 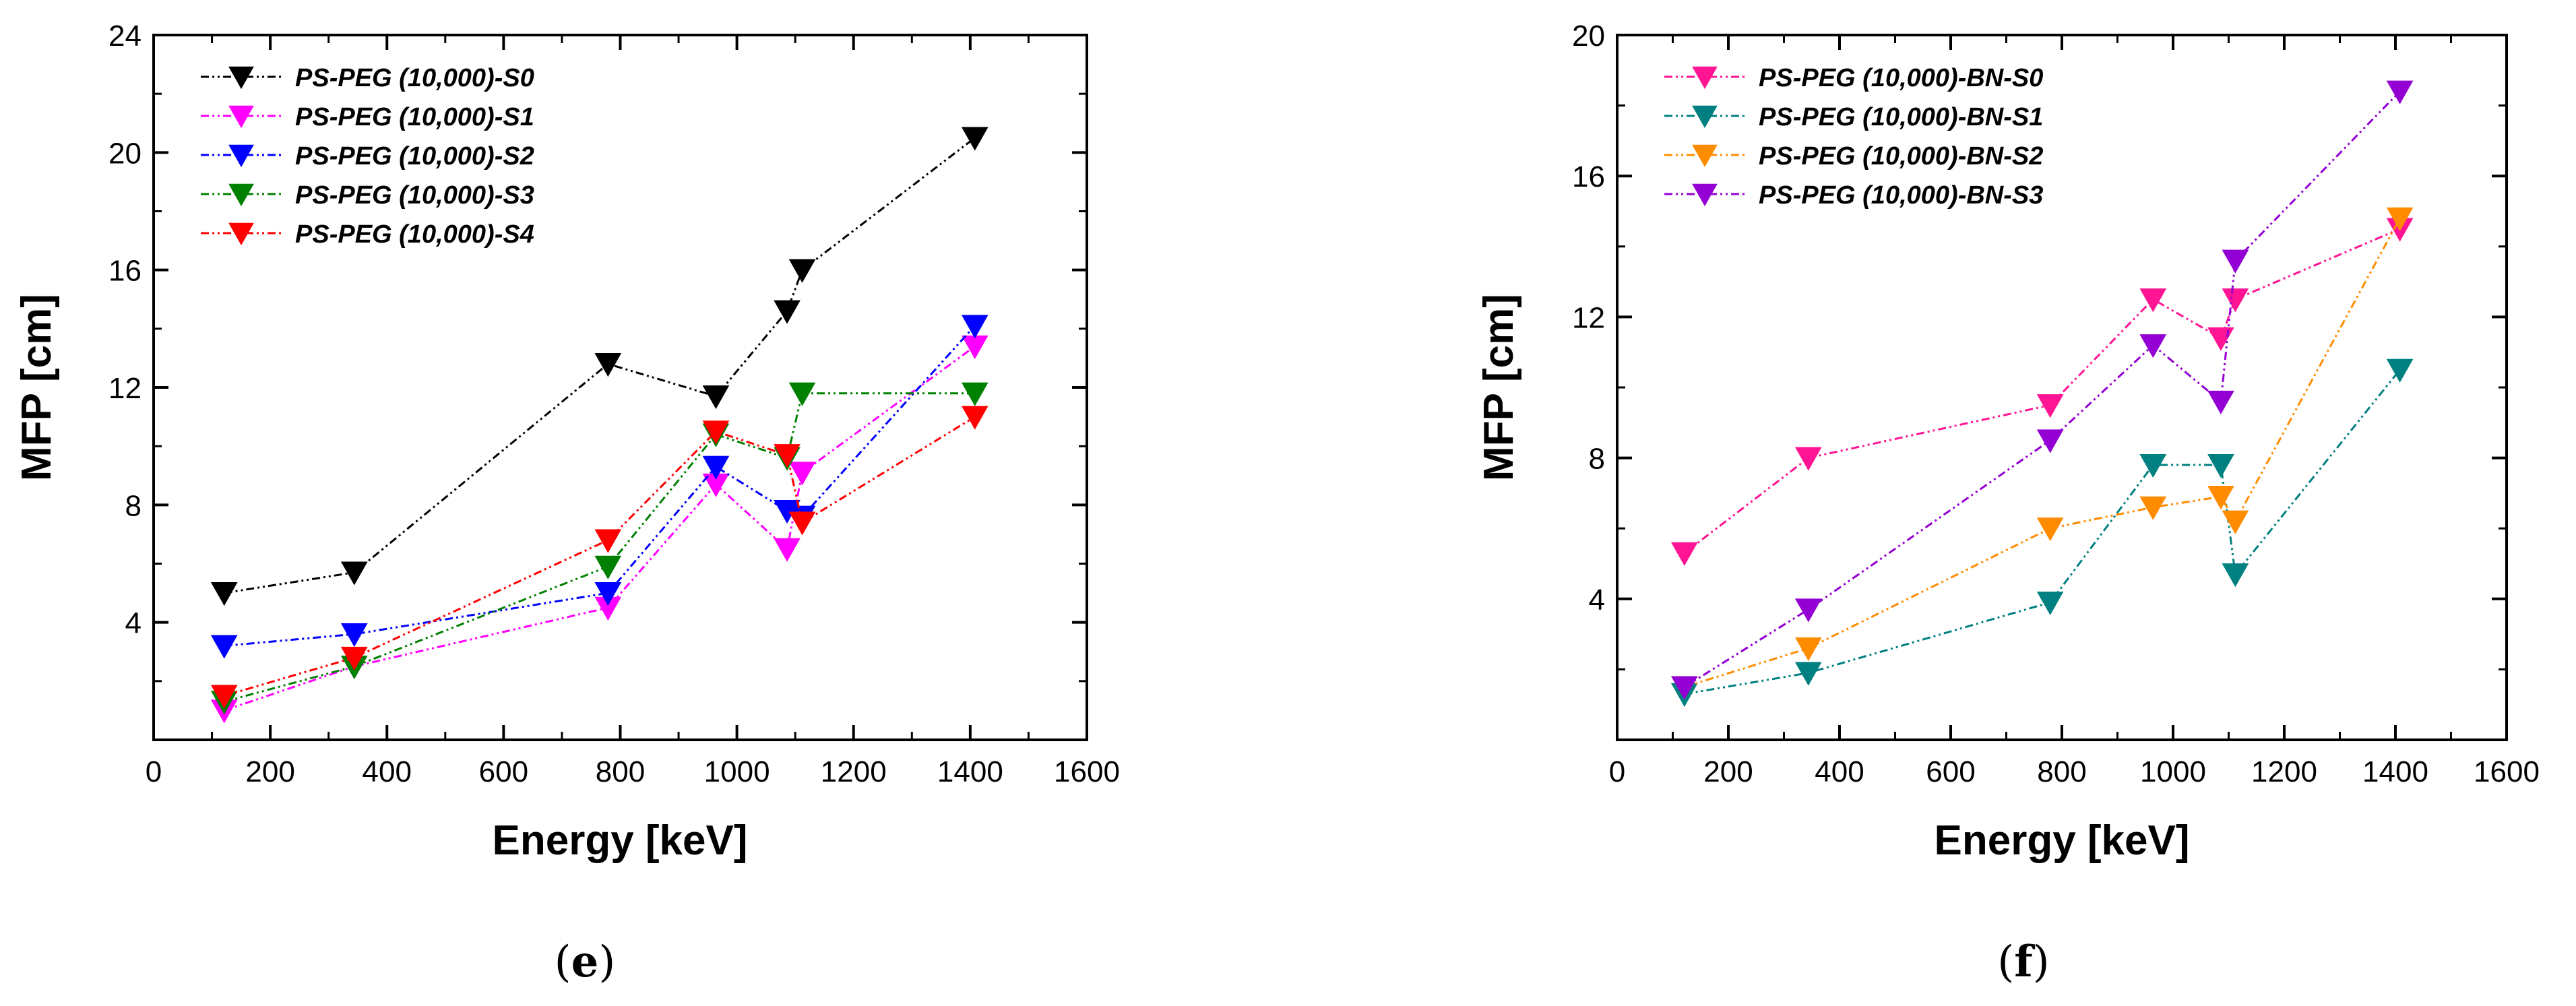 I want to click on chart-f-xtick-label: 1200, so click(x=2284, y=771).